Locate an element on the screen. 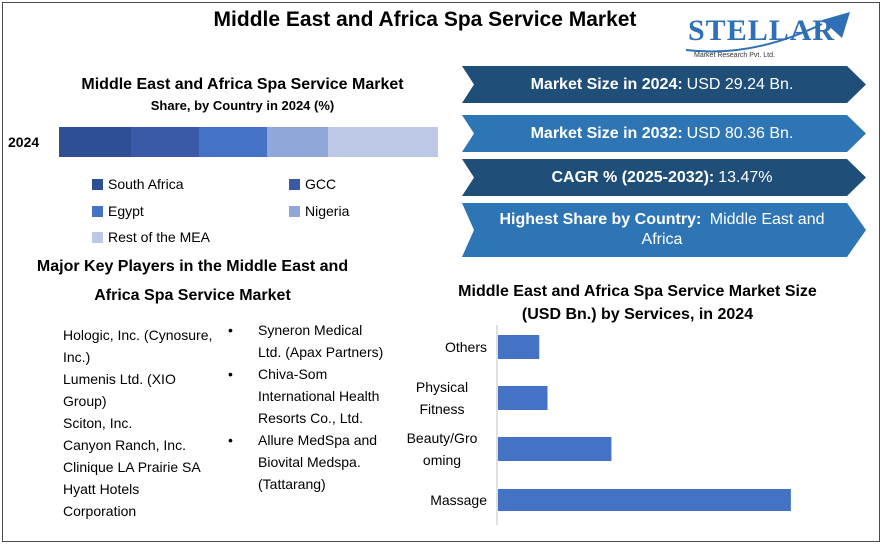  legend-item-rest-of-mea: Rest of the MEA is located at coordinates (151, 237).